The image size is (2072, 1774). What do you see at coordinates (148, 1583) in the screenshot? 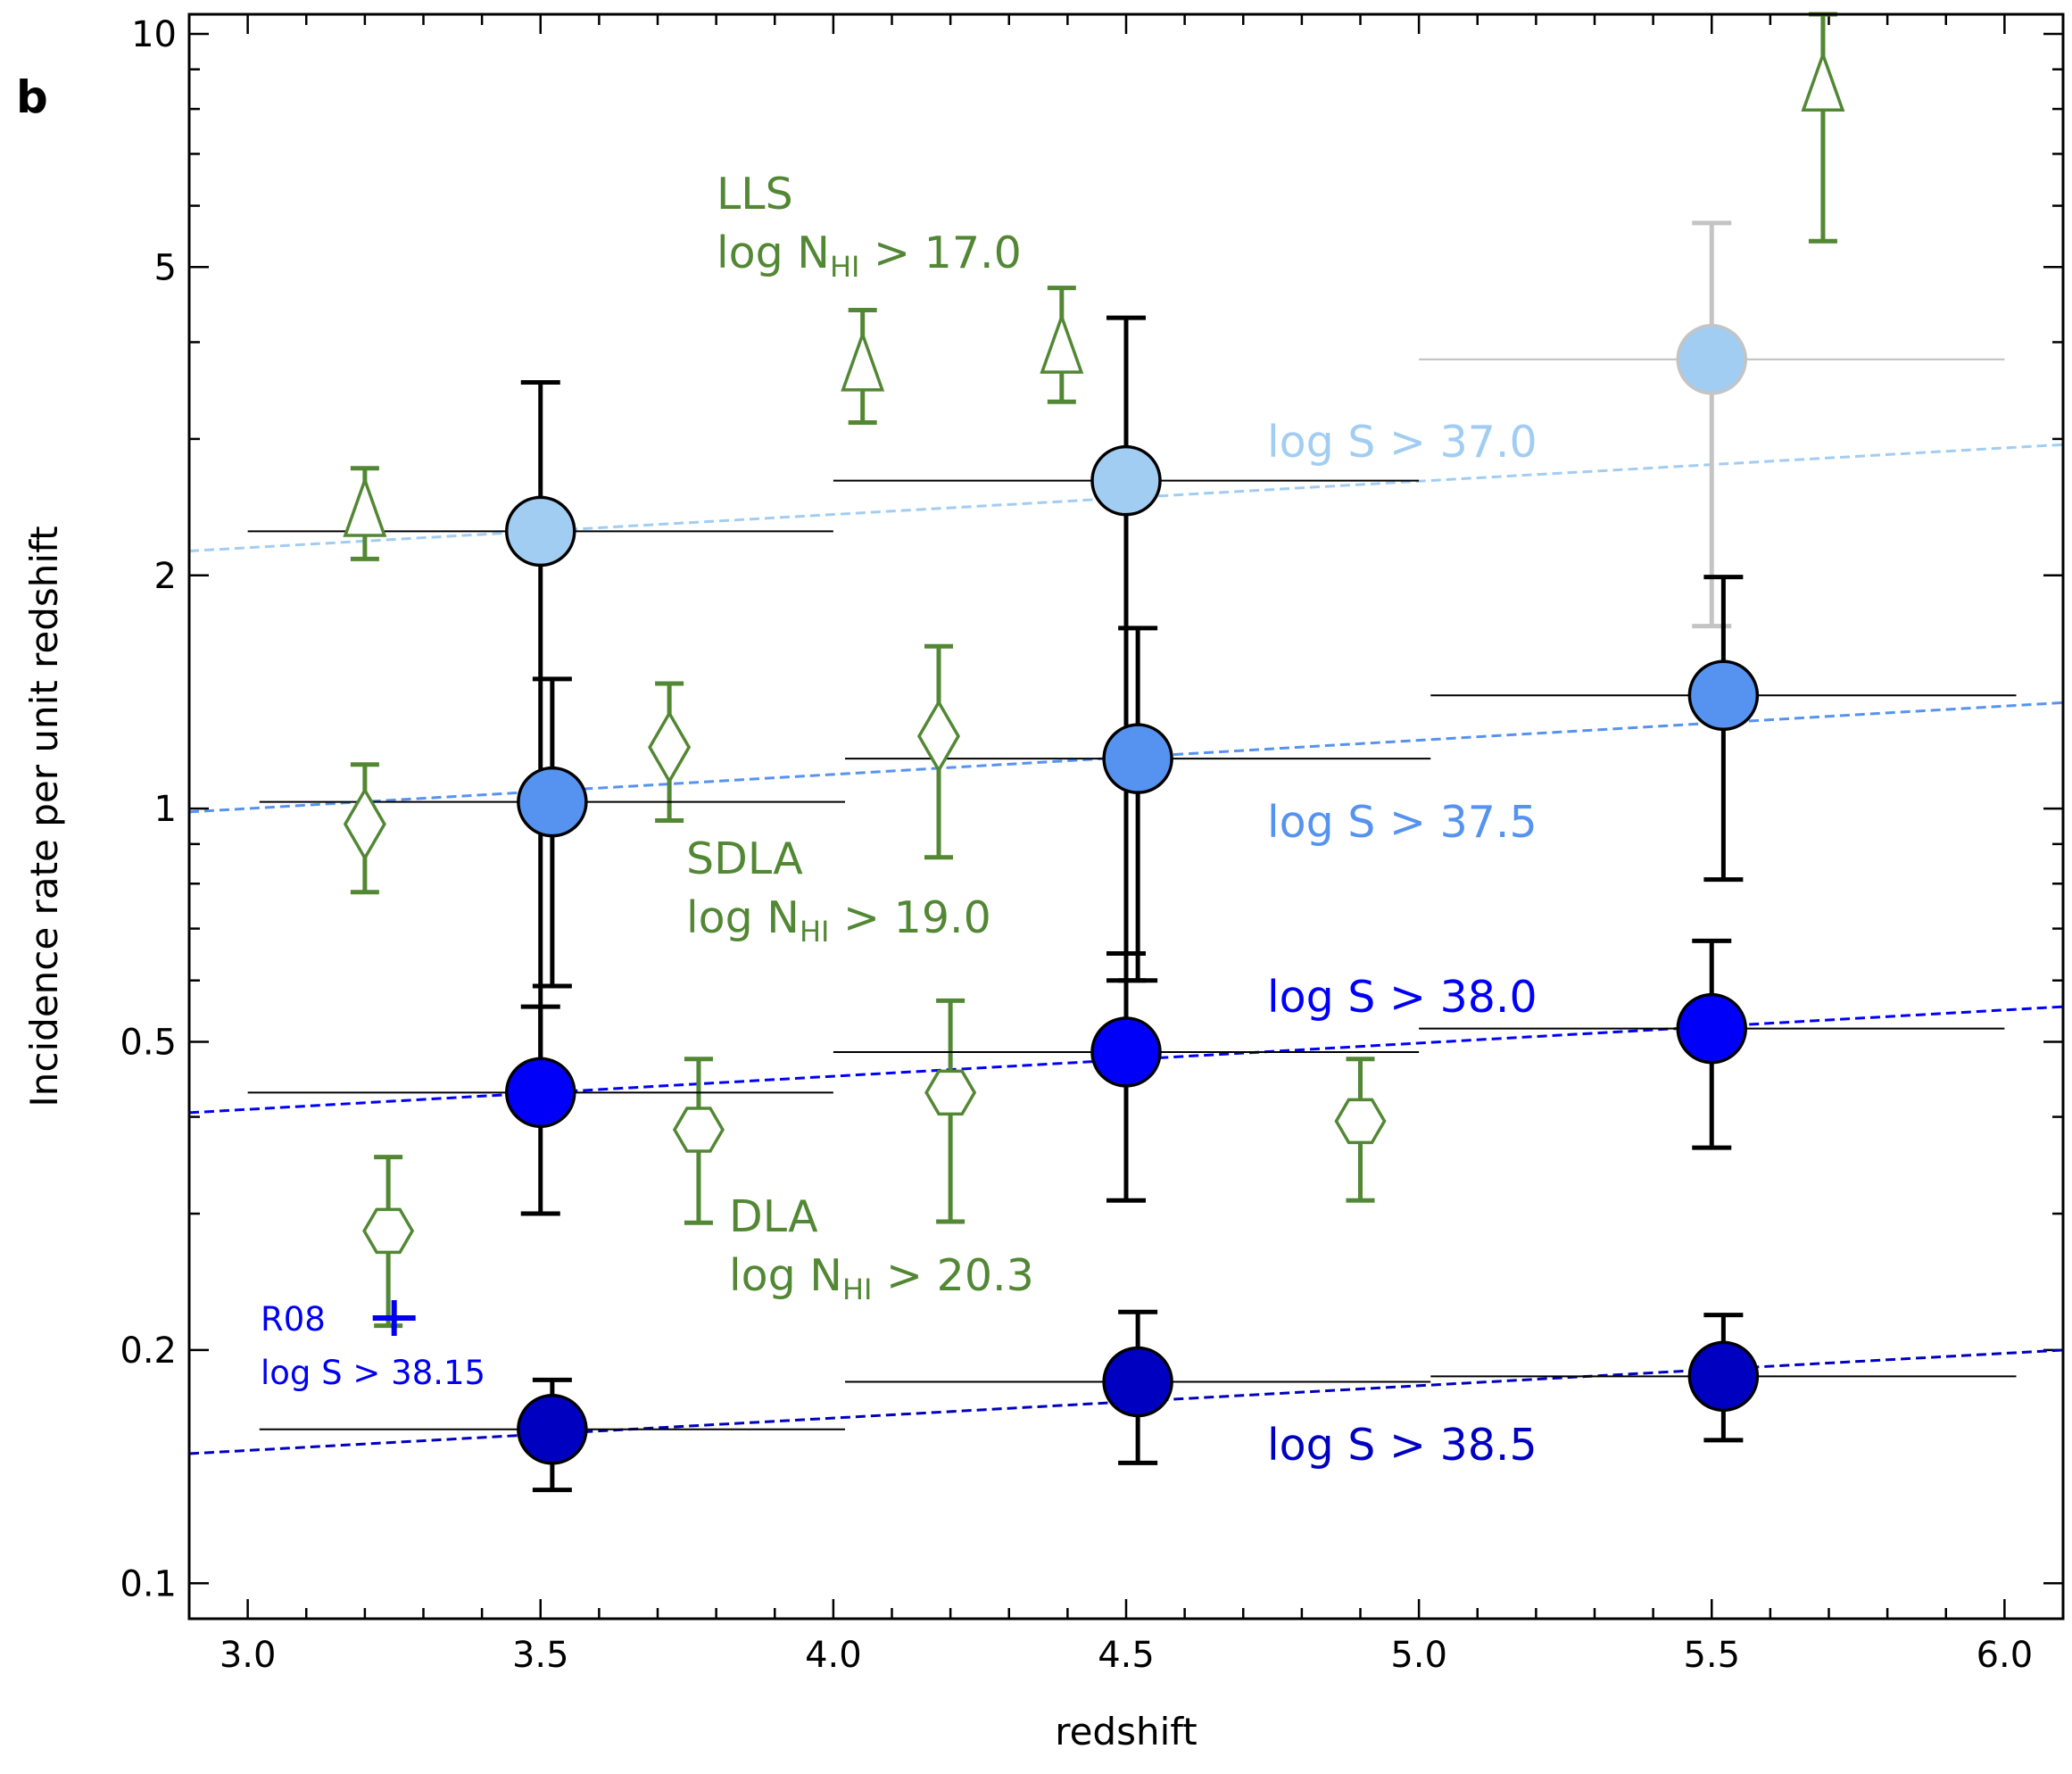
I see `y-tick-label: 0.1` at bounding box center [148, 1583].